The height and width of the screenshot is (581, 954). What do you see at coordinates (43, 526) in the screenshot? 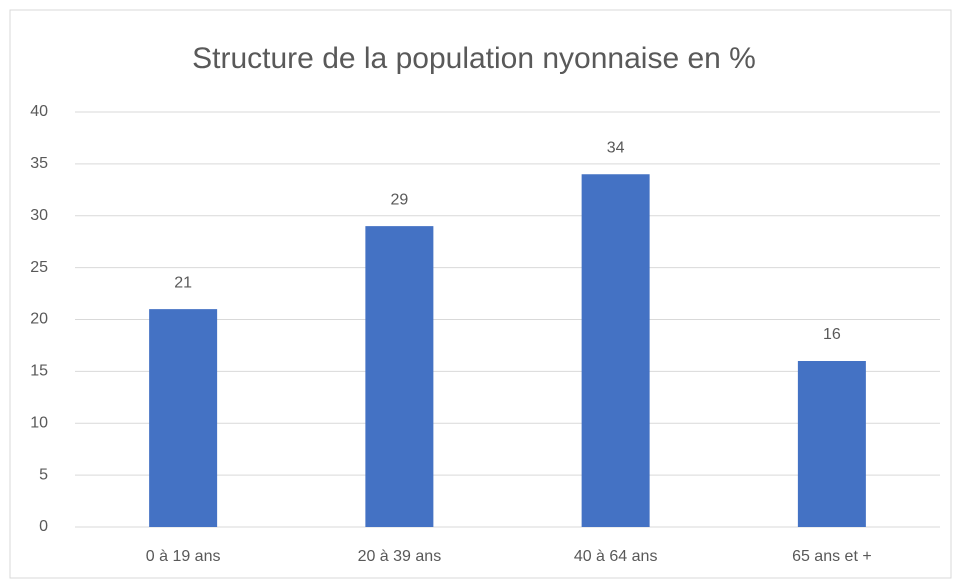
I see `y-tick-label: 0` at bounding box center [43, 526].